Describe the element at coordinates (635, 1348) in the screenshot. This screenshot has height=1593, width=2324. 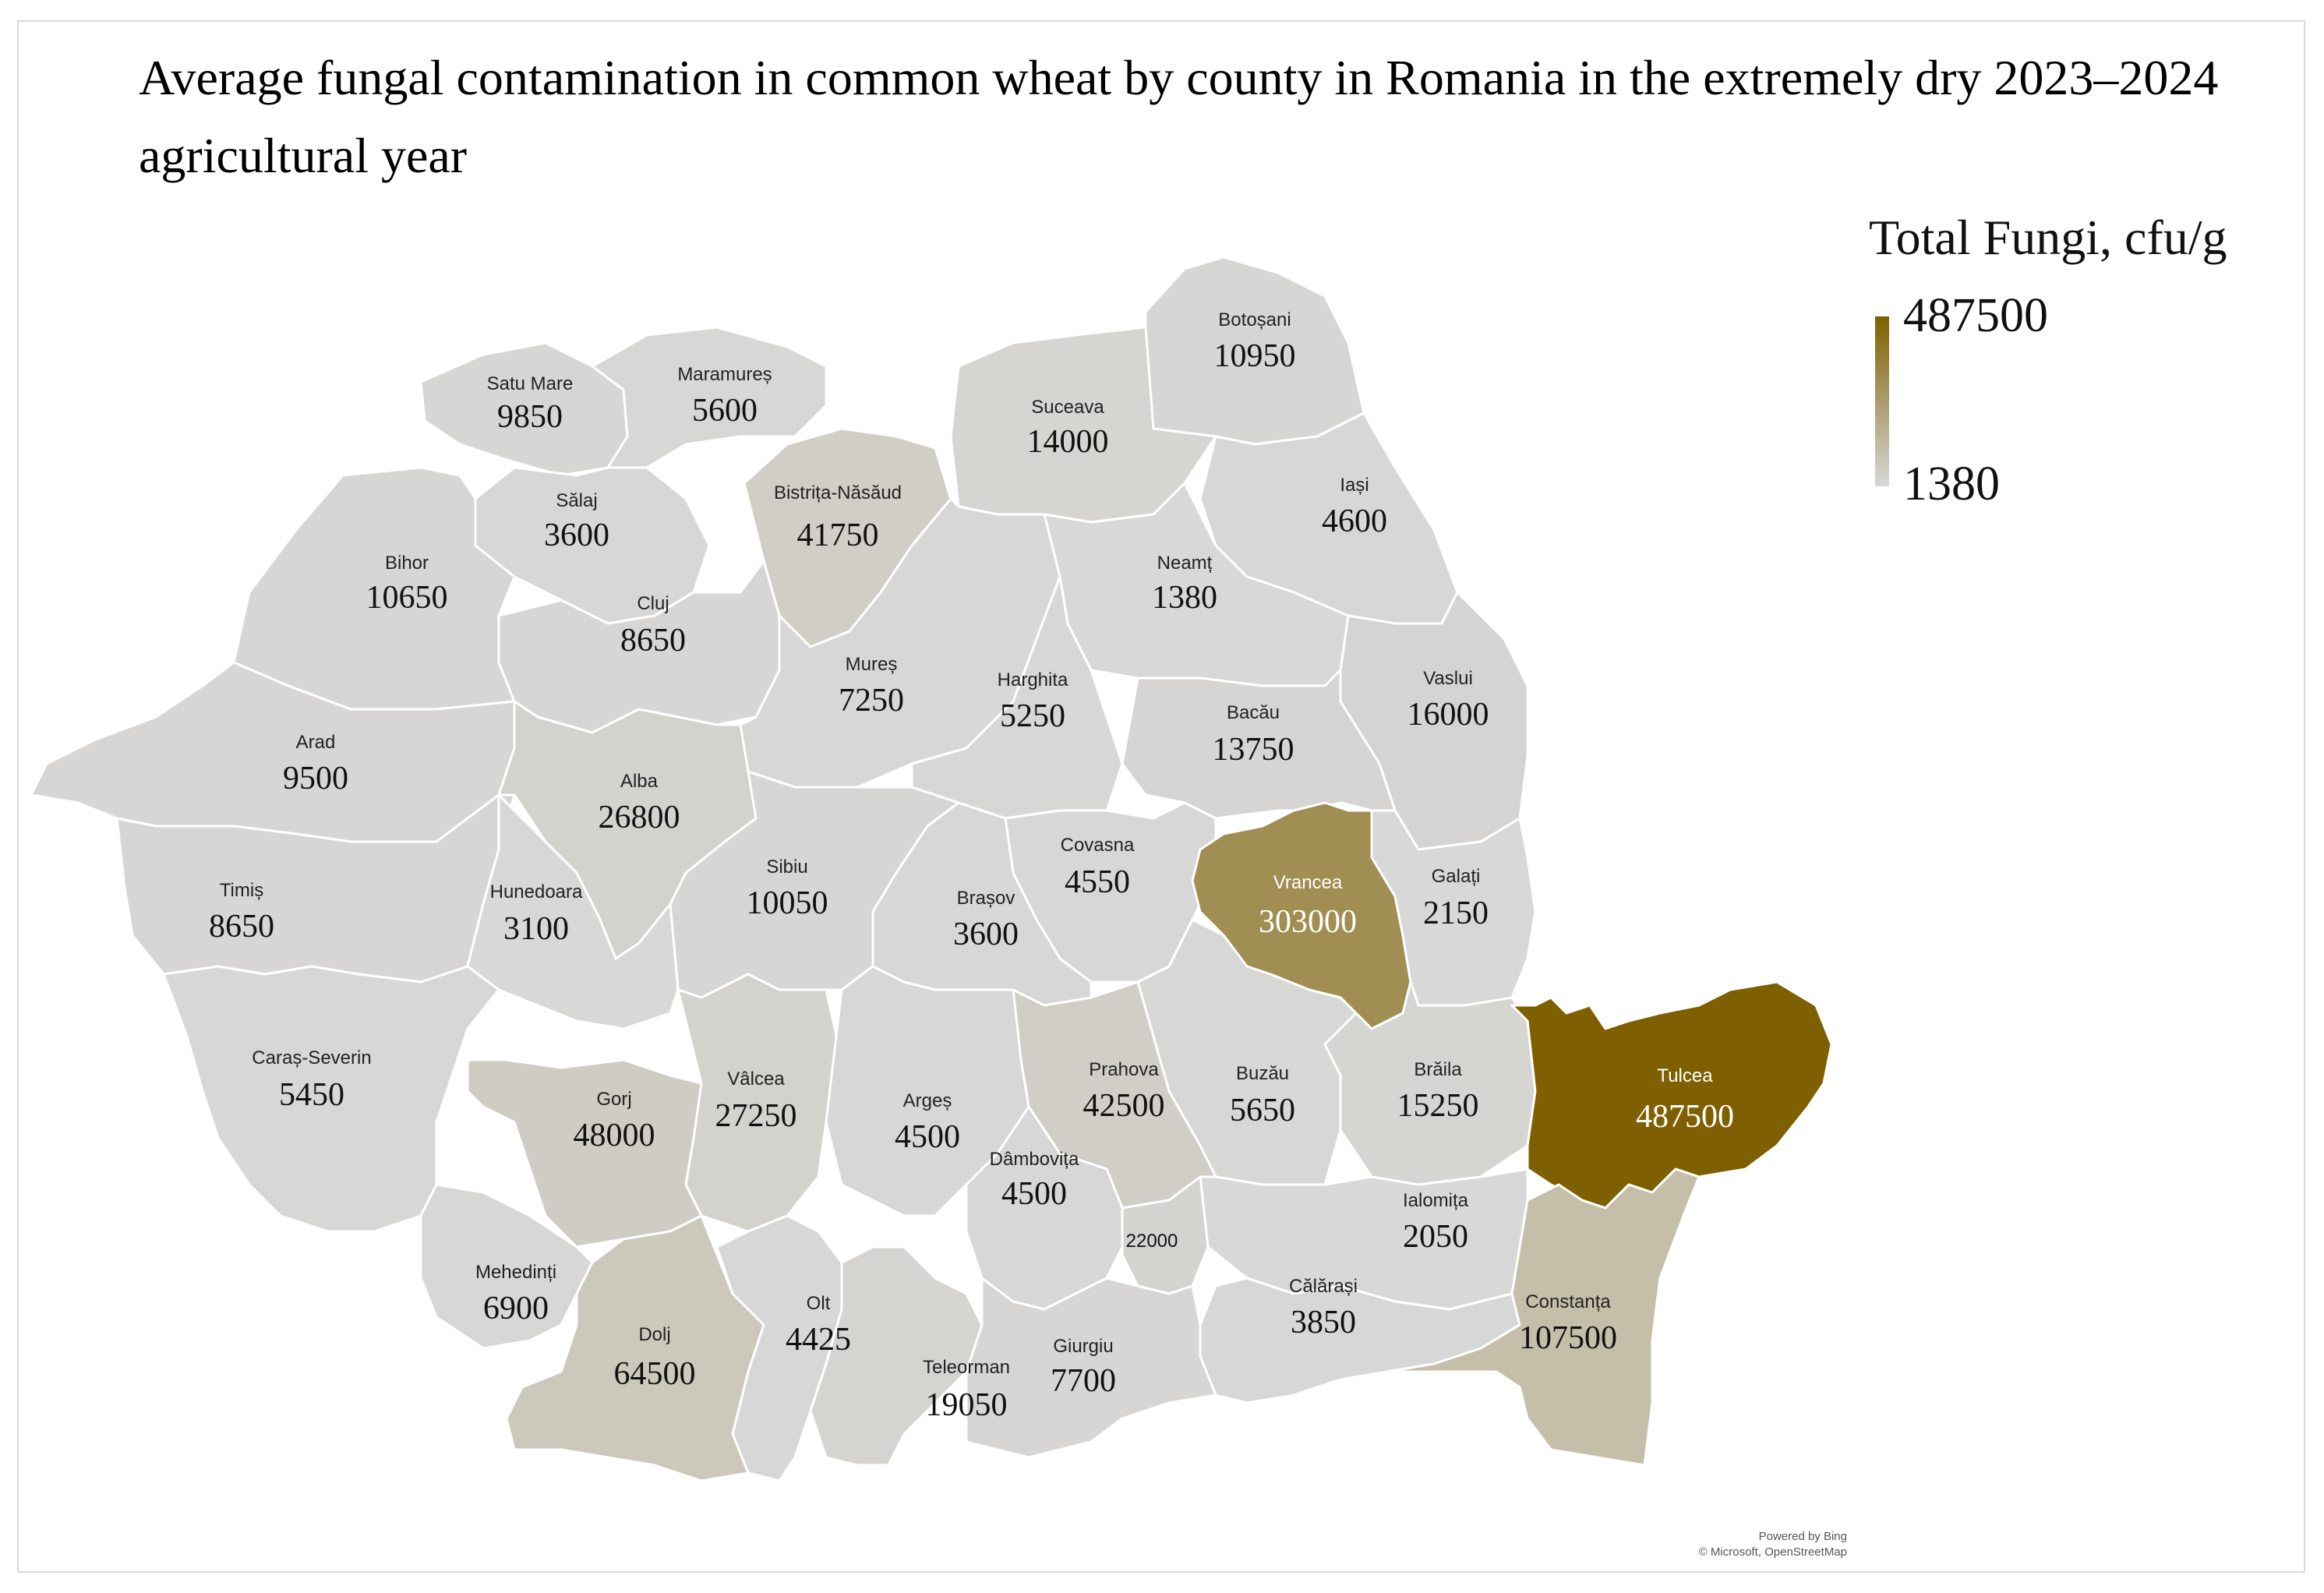
I see `county-dolj` at that location.